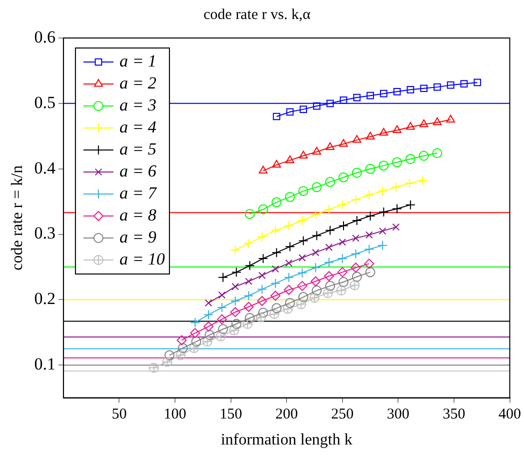 The image size is (524, 458). Describe the element at coordinates (17, 217) in the screenshot. I see `y-axis-title: code rate r = k/n` at that location.